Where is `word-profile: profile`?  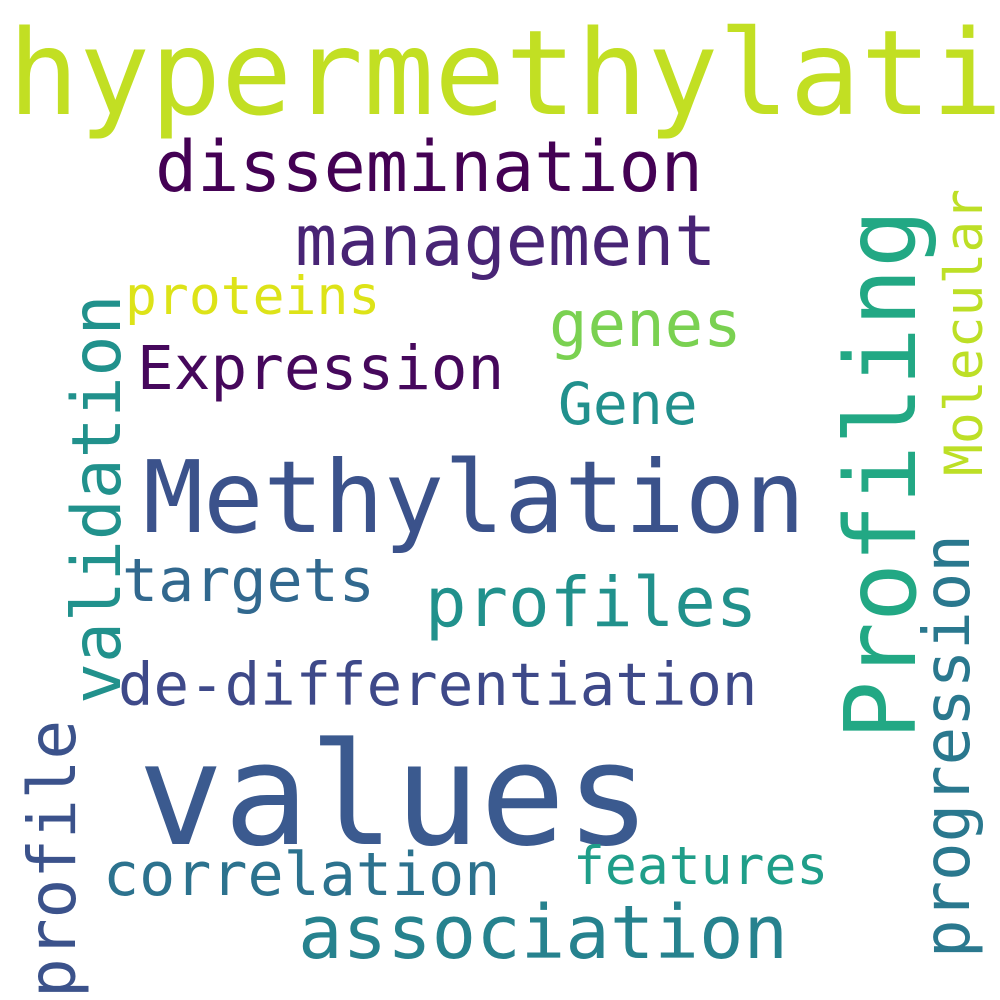 word-profile: profile is located at coordinates (52, 858).